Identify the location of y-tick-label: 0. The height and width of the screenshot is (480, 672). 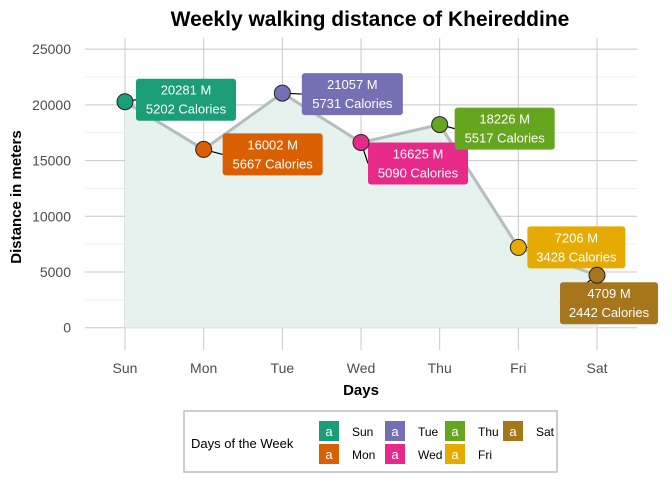
(67, 328).